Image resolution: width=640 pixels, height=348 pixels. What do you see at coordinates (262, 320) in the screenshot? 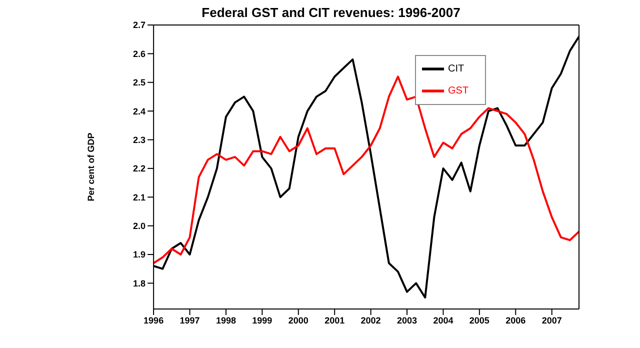
I see `x-tick-label: 1999` at bounding box center [262, 320].